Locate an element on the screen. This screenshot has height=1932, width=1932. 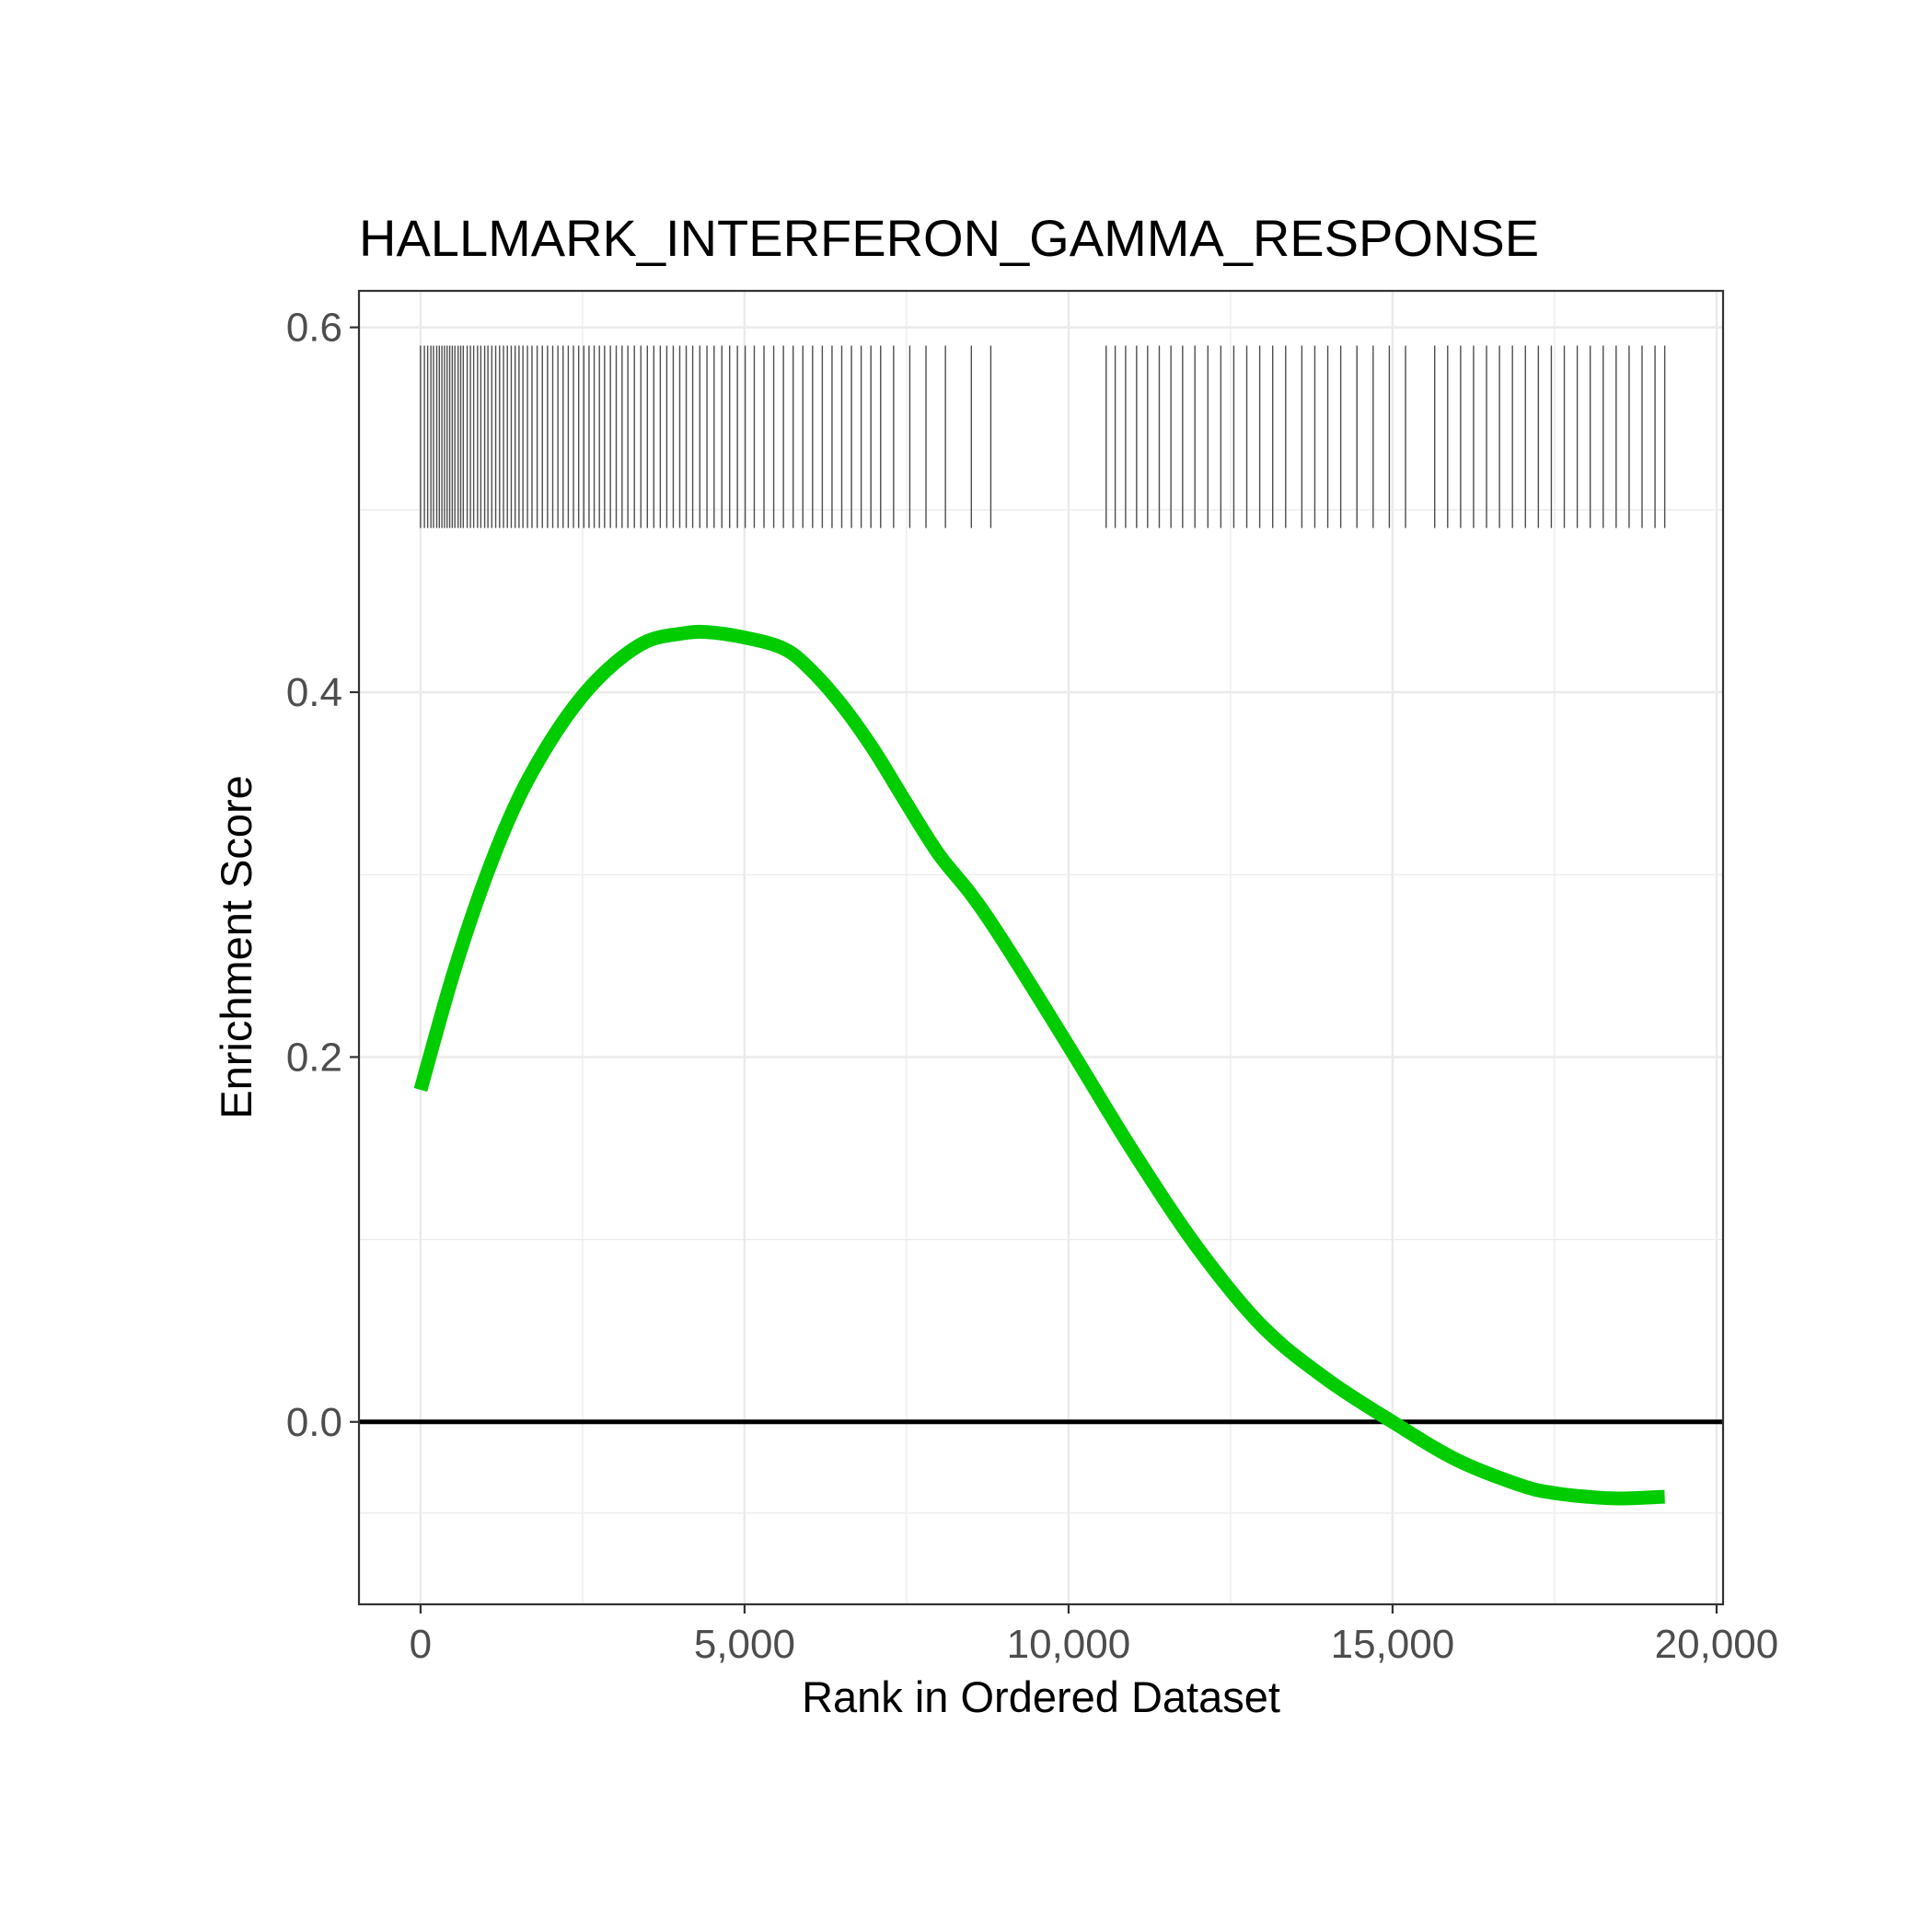
y-tick-label: 0.4 is located at coordinates (314, 693).